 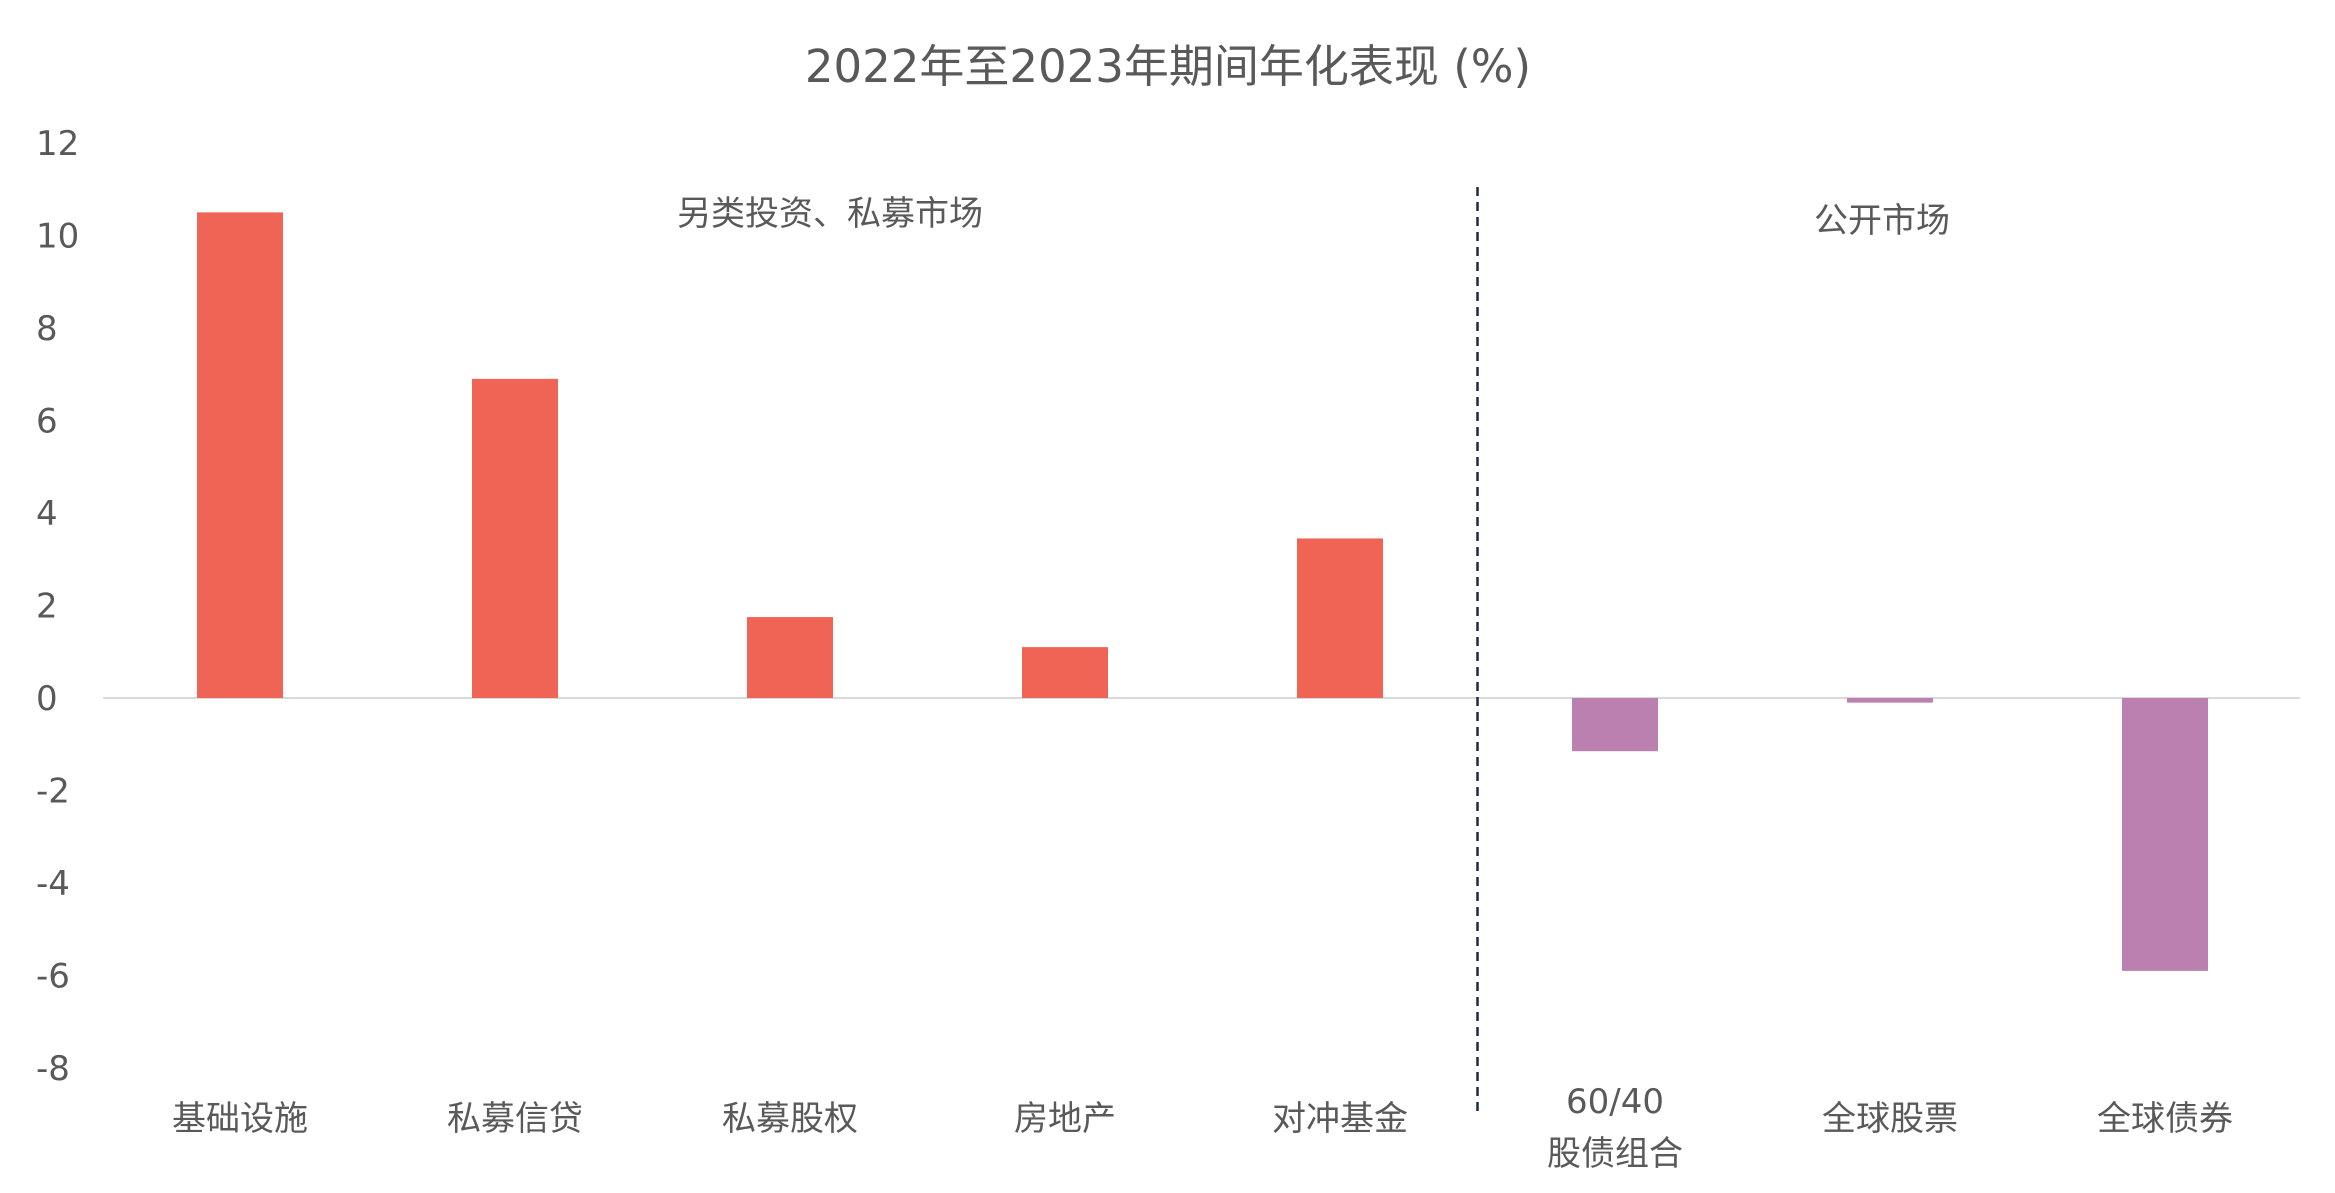 What do you see at coordinates (1168, 66) in the screenshot?
I see `chart-title: 2022年至2023年期间年化表现 (%)` at bounding box center [1168, 66].